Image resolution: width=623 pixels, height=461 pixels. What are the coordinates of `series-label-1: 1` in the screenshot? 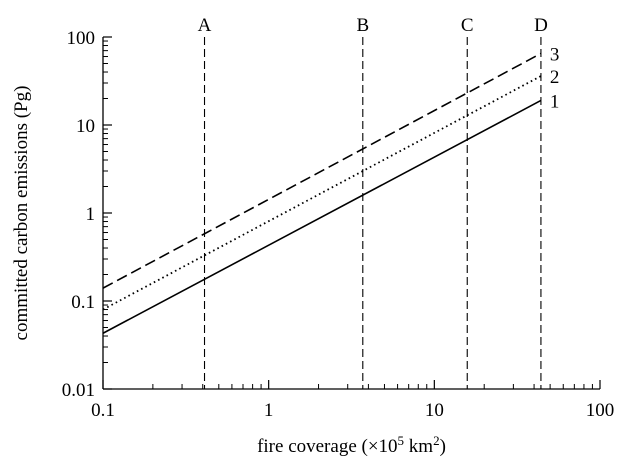 It's located at (555, 101).